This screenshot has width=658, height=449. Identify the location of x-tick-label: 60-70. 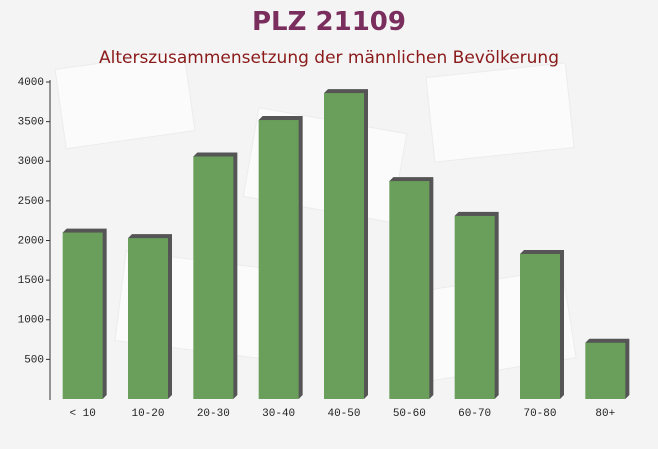
(474, 414).